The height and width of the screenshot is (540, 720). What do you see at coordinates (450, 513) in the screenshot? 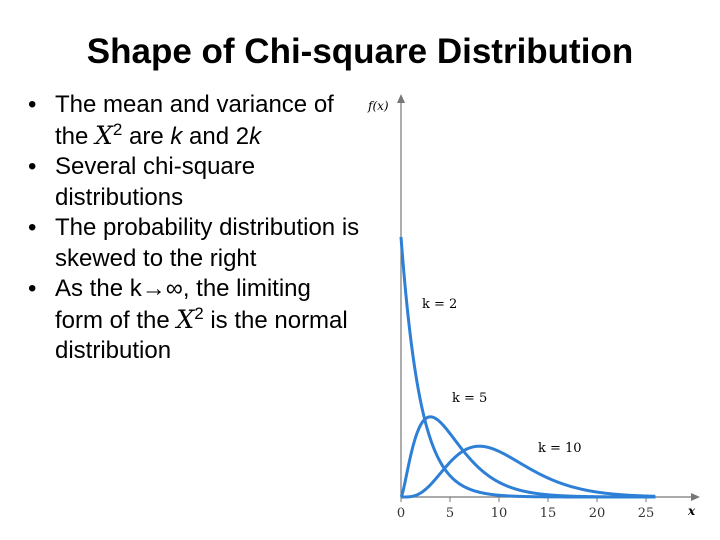
I see `x-tick-label-5: 5` at bounding box center [450, 513].